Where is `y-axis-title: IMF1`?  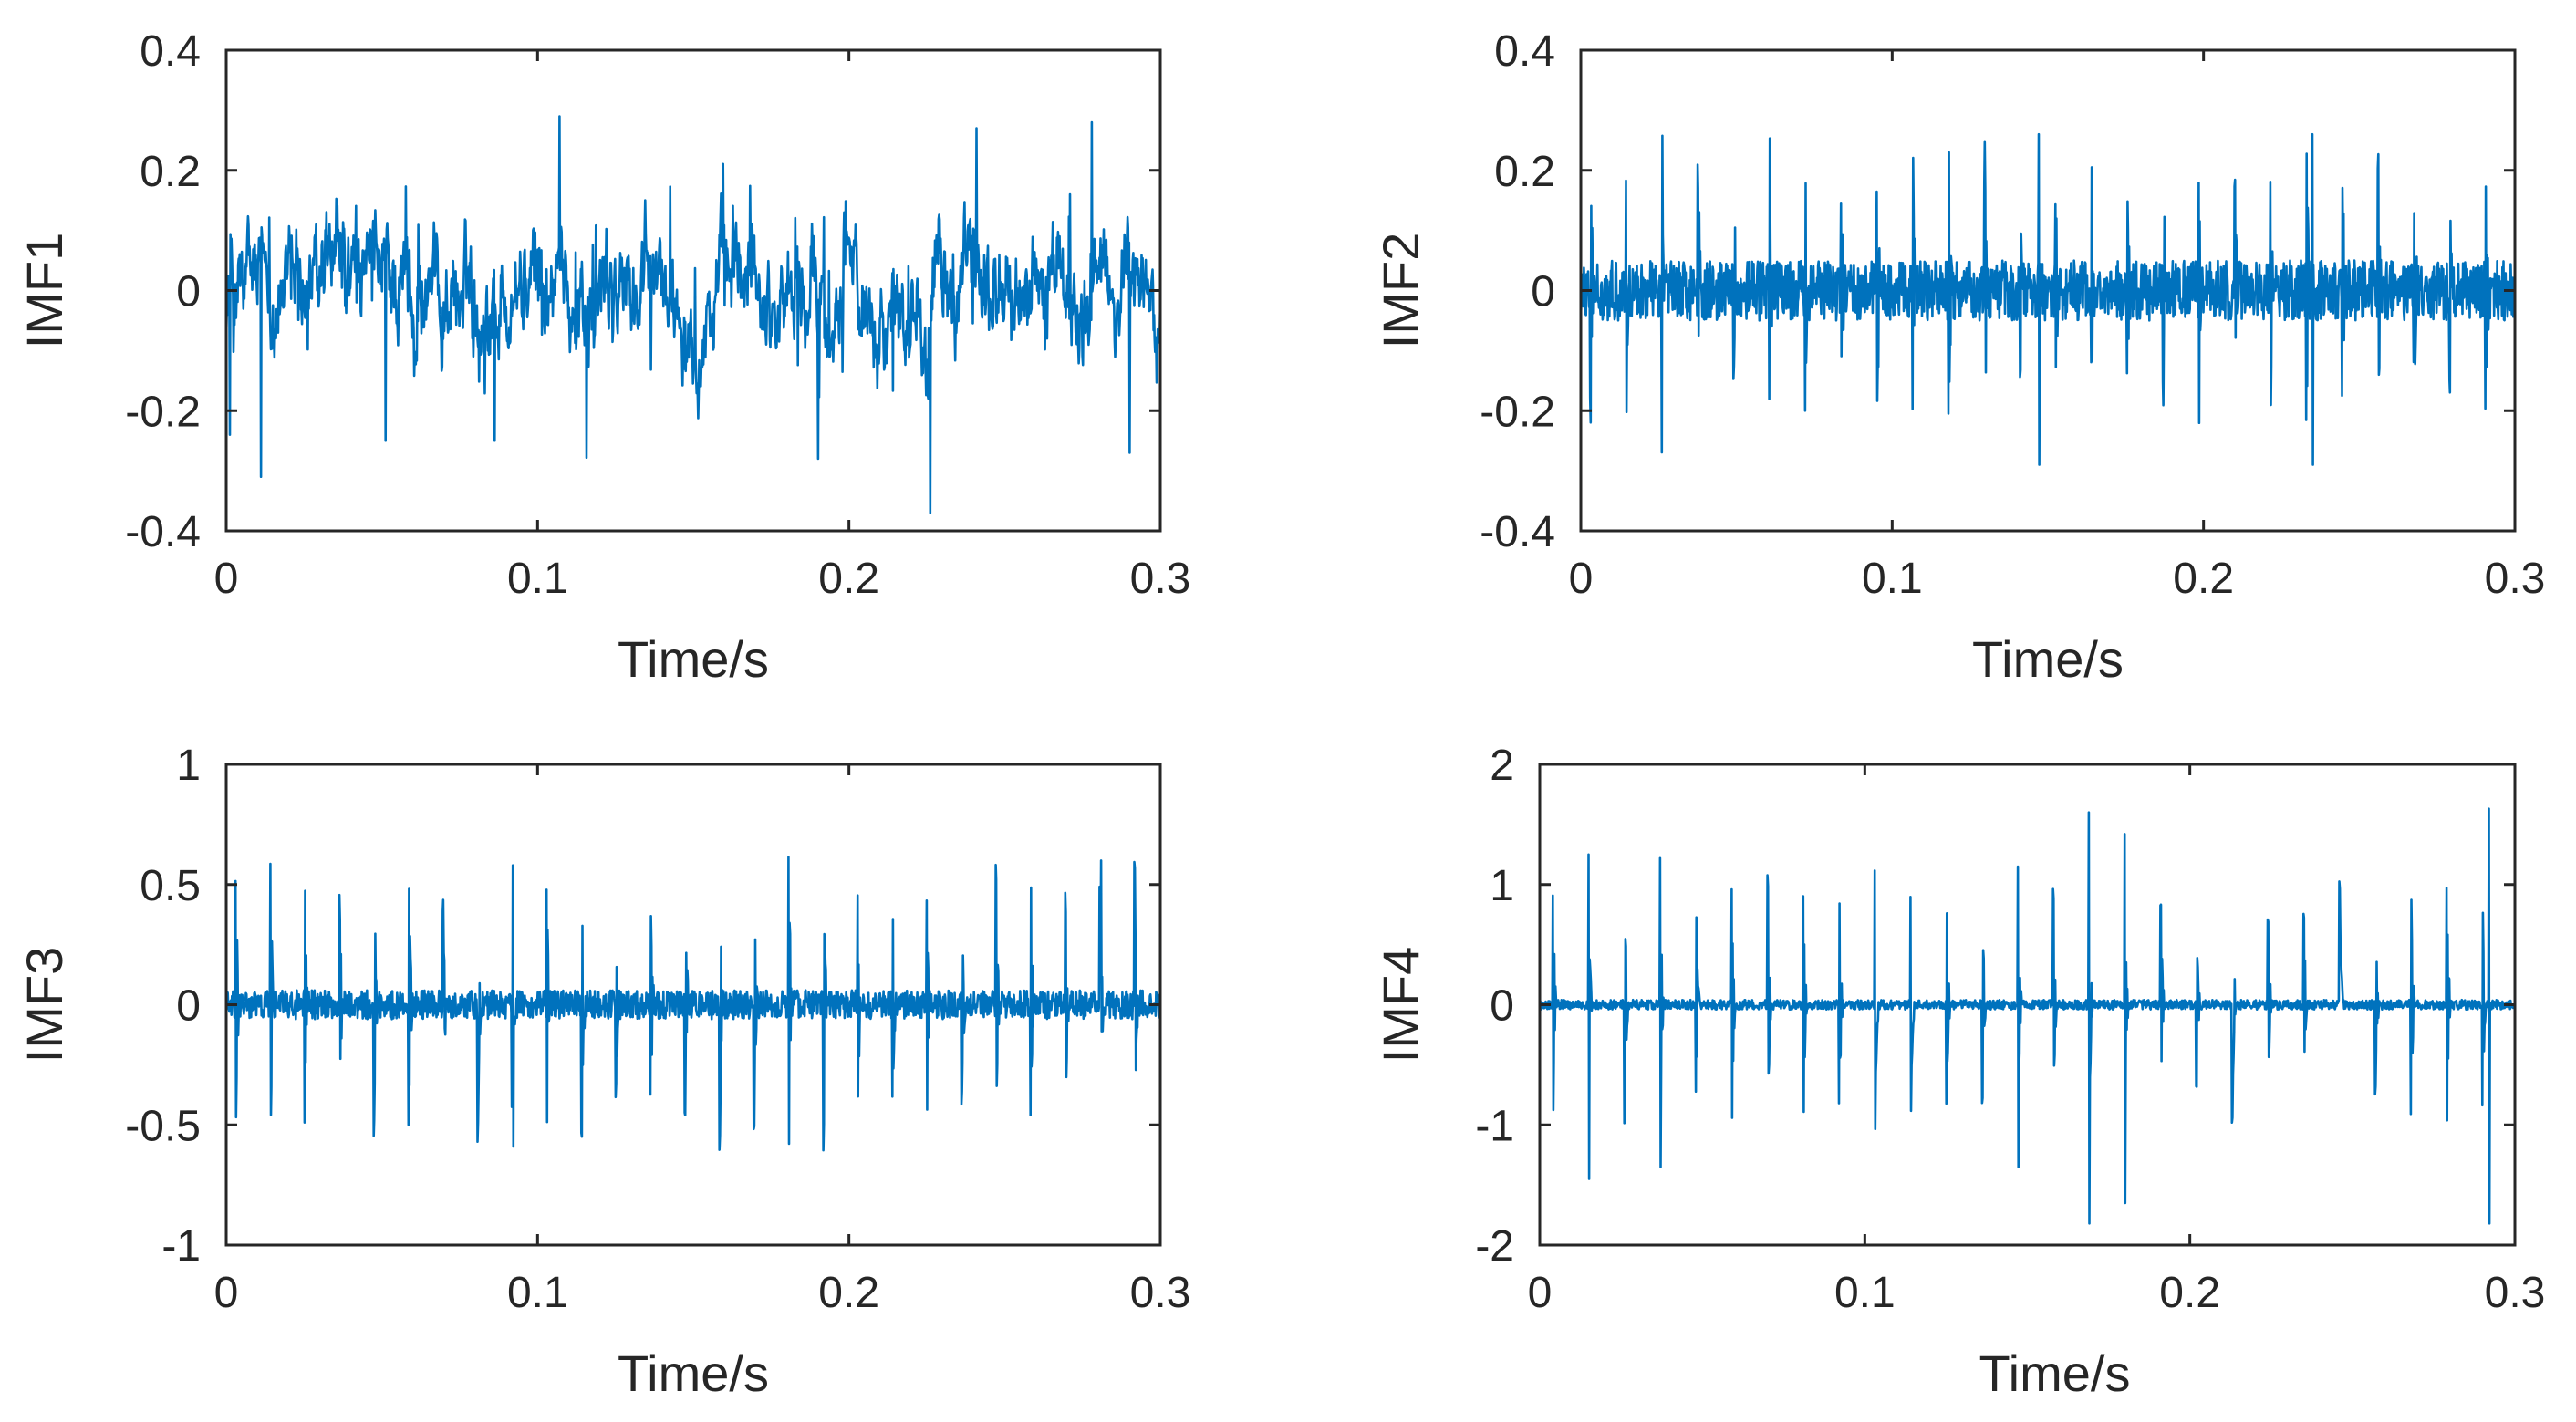 y-axis-title: IMF1 is located at coordinates (44, 291).